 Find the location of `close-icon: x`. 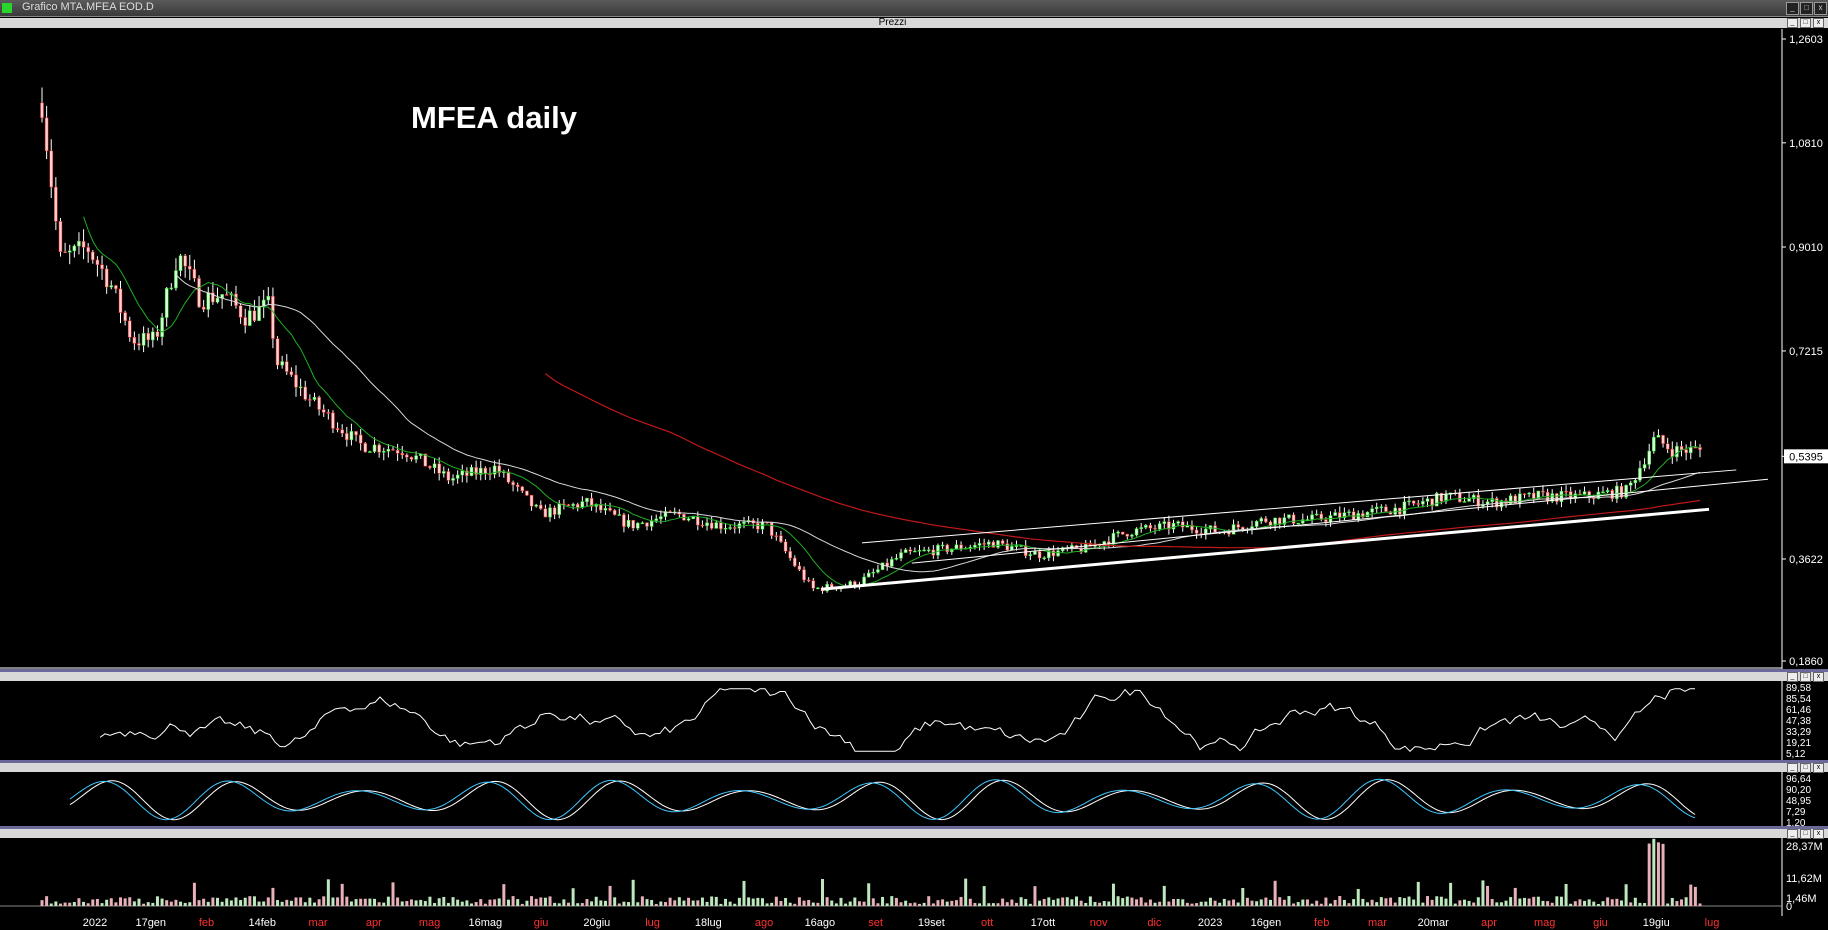

close-icon: x is located at coordinates (1820, 8).